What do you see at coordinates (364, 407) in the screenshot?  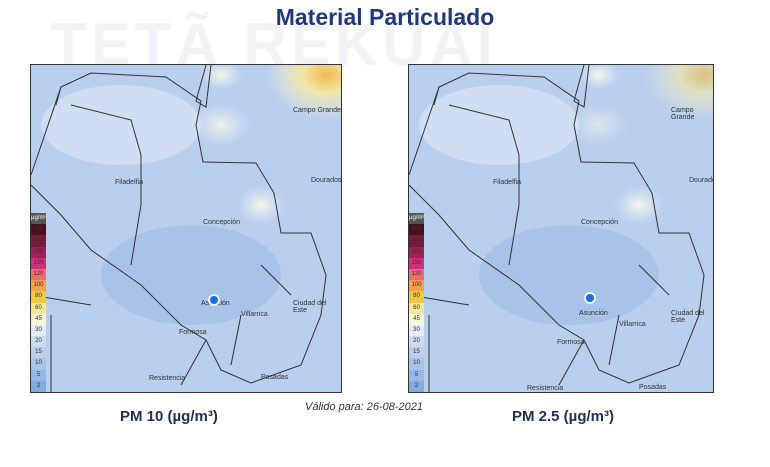 I see `valid-date: Válido para: 26-08-2021` at bounding box center [364, 407].